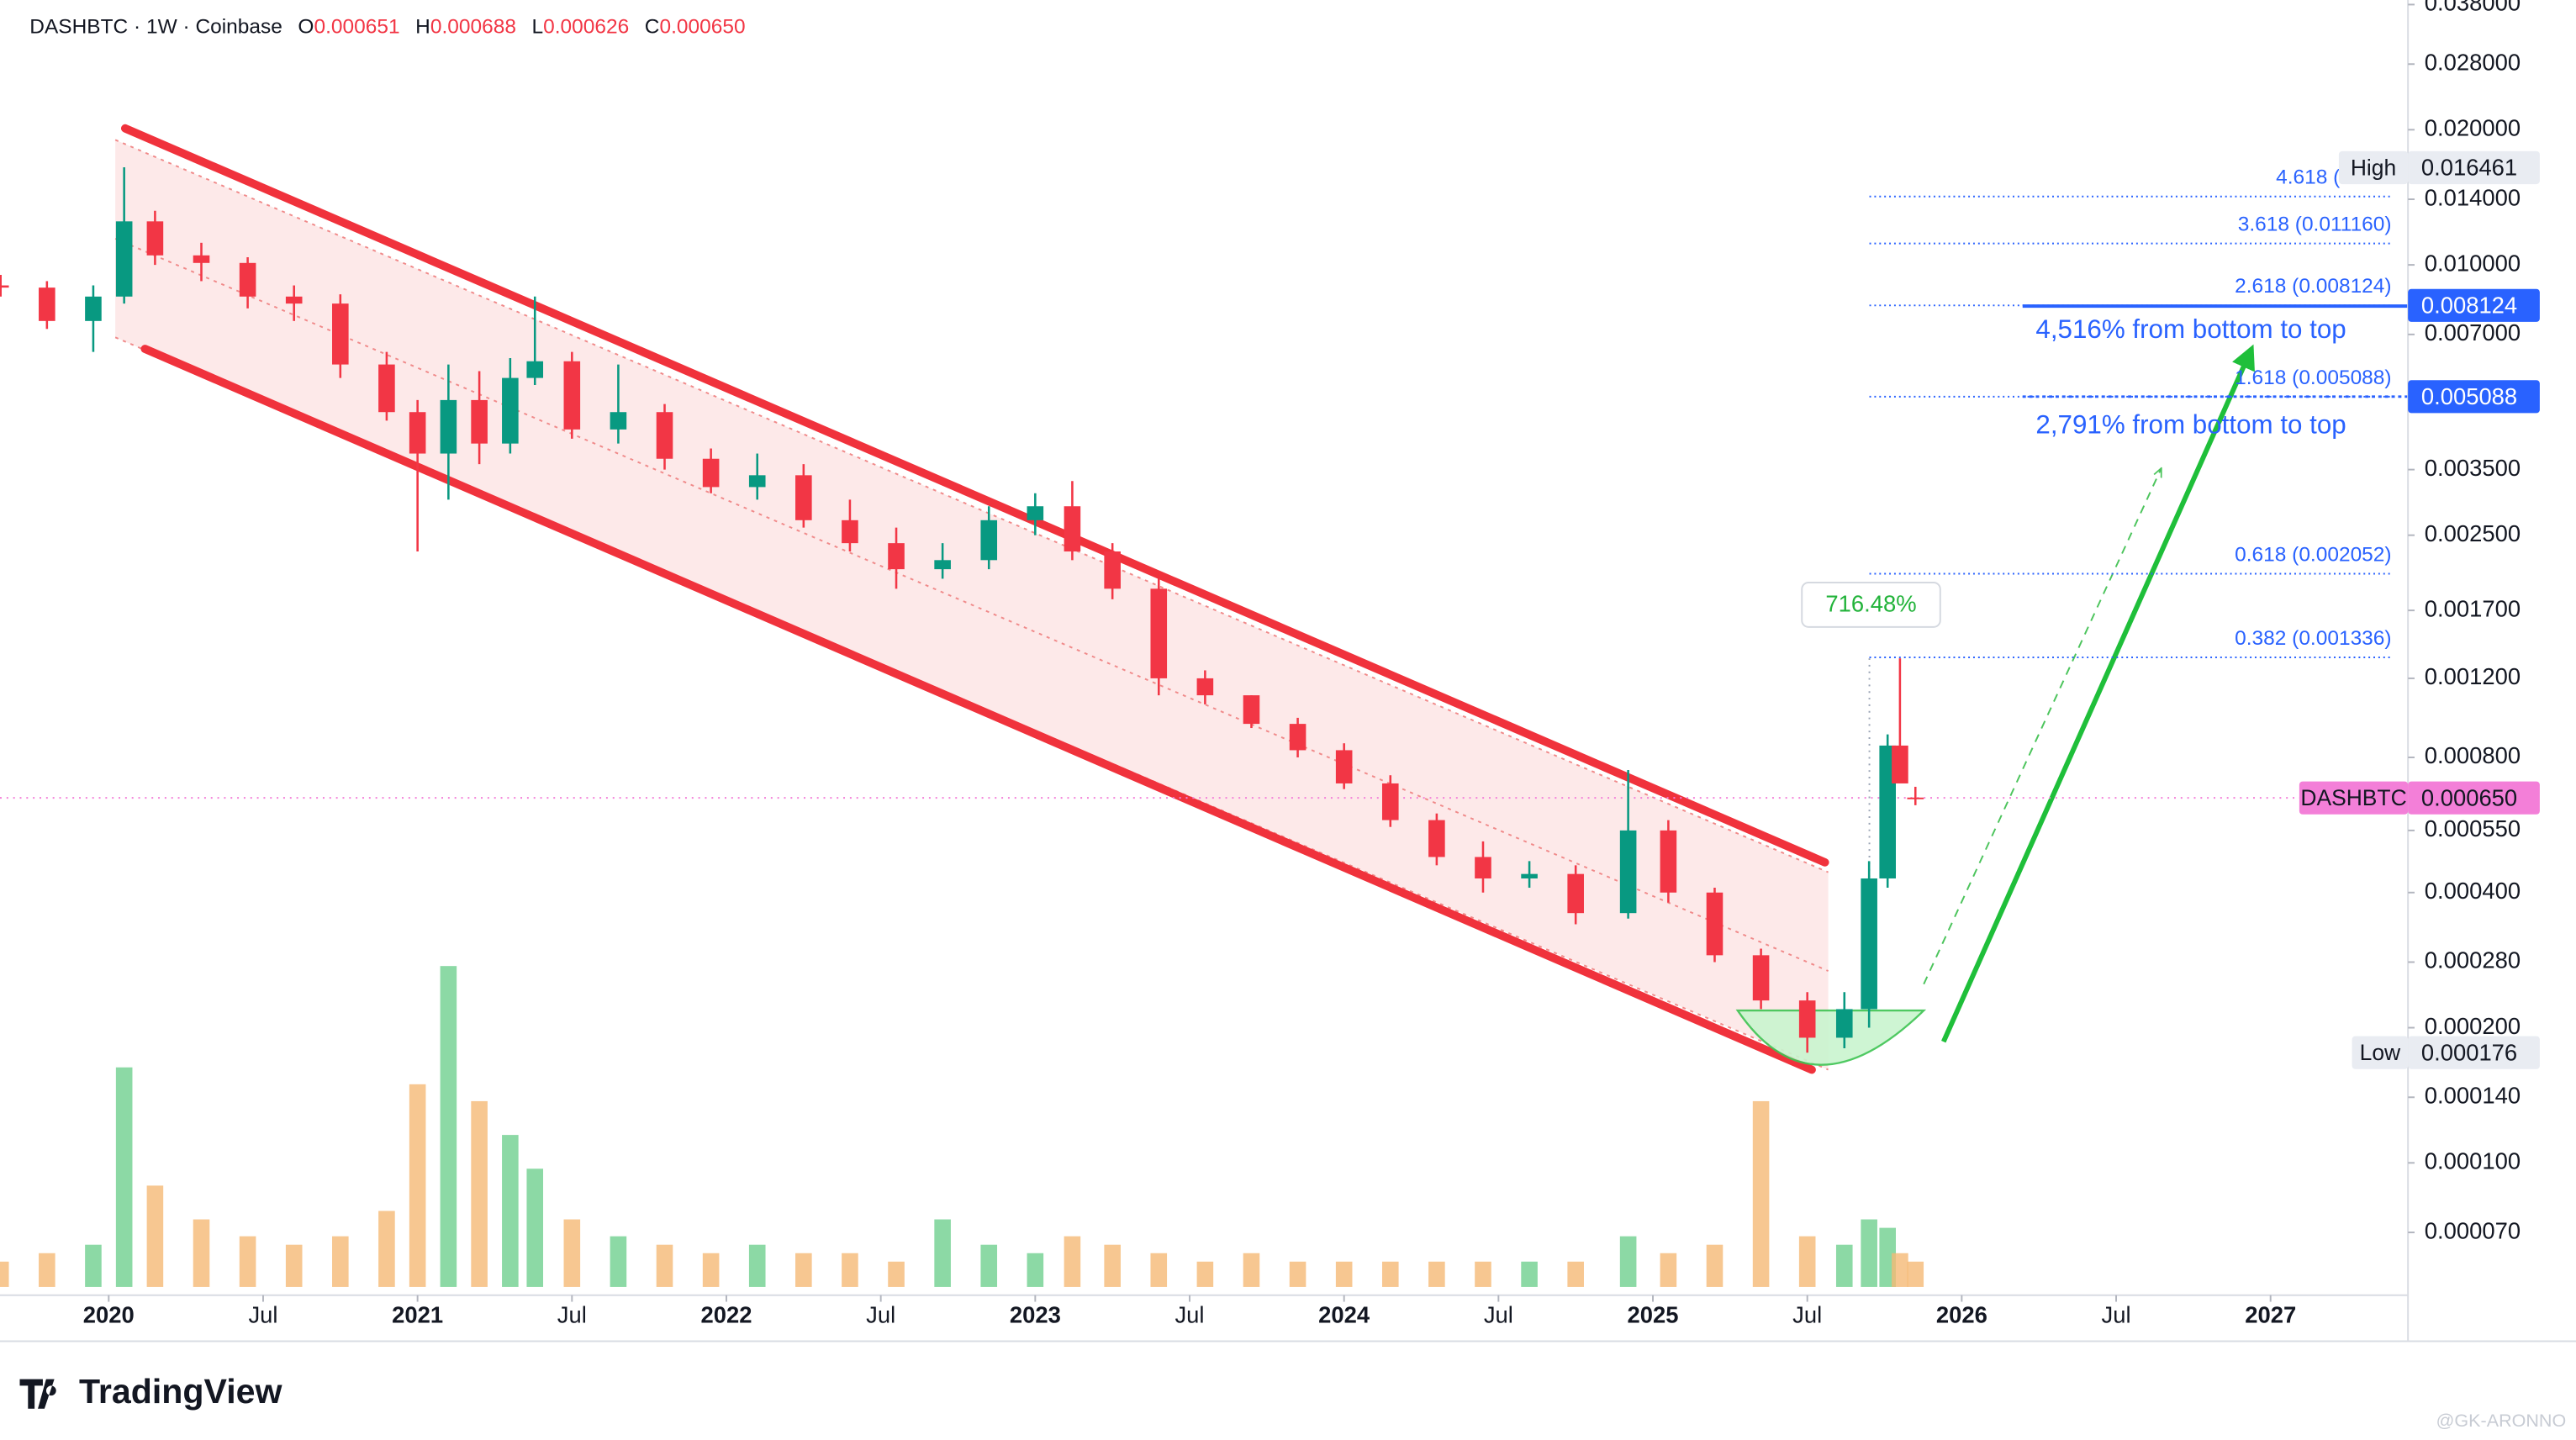 The width and height of the screenshot is (2576, 1440). What do you see at coordinates (2473, 891) in the screenshot?
I see `y-tick-label: 0.000400` at bounding box center [2473, 891].